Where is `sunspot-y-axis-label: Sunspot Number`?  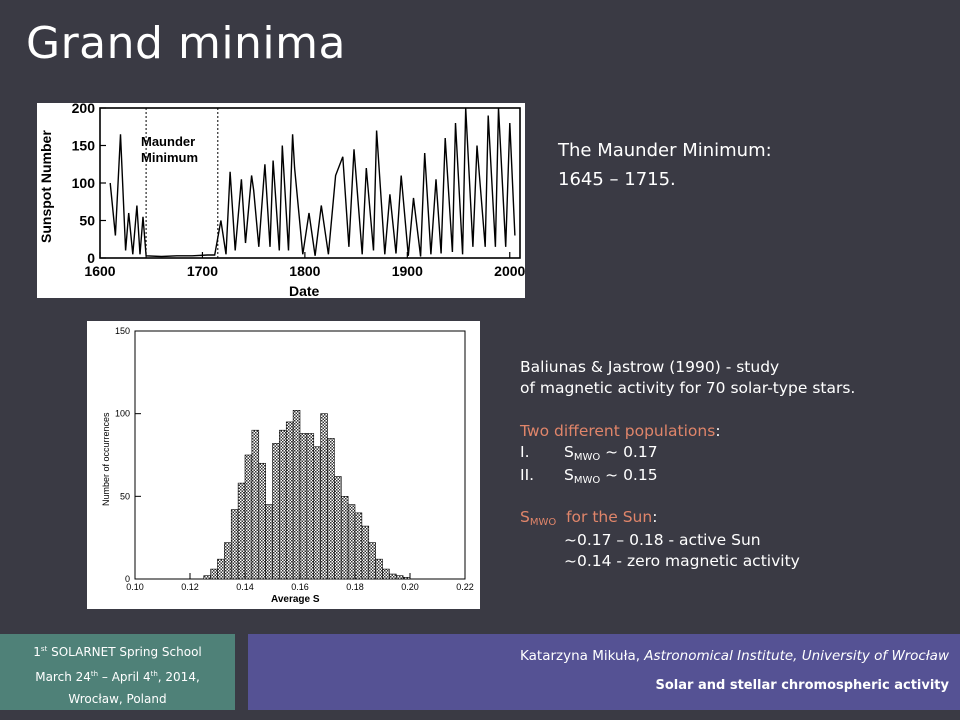 sunspot-y-axis-label: Sunspot Number is located at coordinates (46, 186).